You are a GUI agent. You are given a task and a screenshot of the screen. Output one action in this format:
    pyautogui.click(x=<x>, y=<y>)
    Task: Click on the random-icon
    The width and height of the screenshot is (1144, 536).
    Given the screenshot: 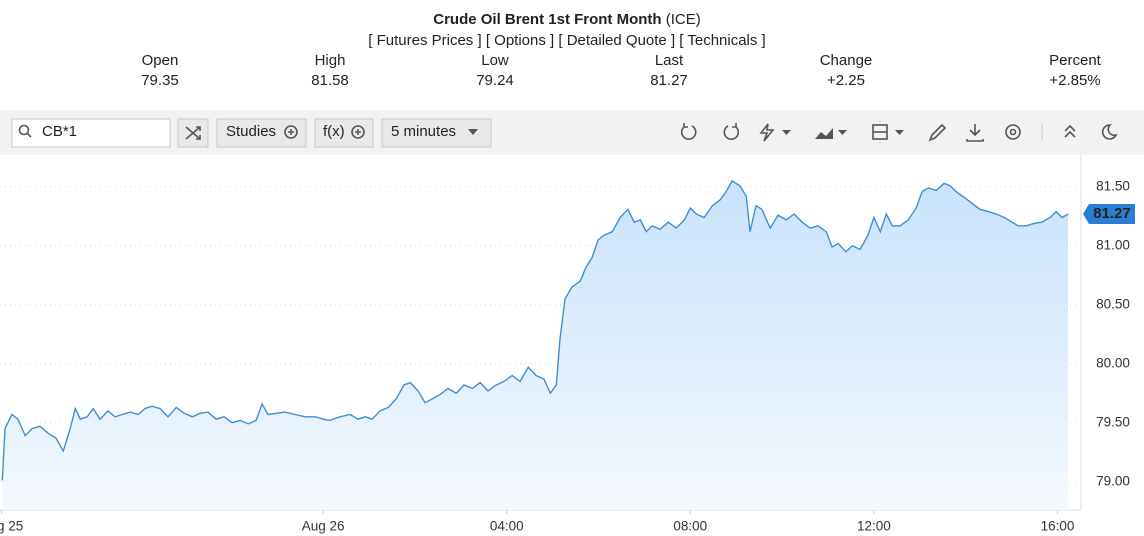 What is the action you would take?
    pyautogui.click(x=193, y=133)
    